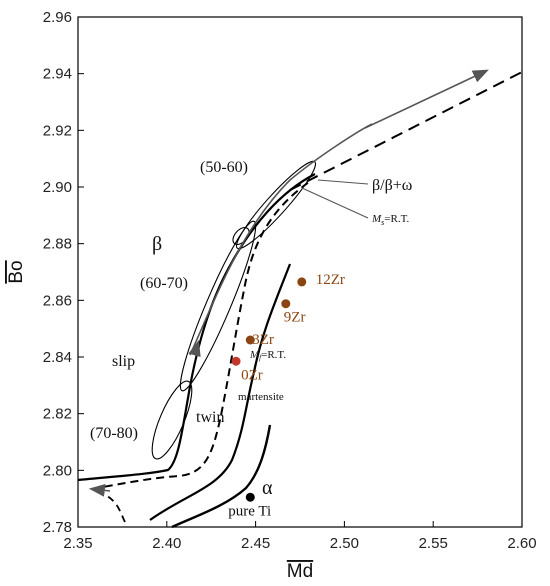 The image size is (550, 586). What do you see at coordinates (300, 571) in the screenshot?
I see `x-axis-title: Md` at bounding box center [300, 571].